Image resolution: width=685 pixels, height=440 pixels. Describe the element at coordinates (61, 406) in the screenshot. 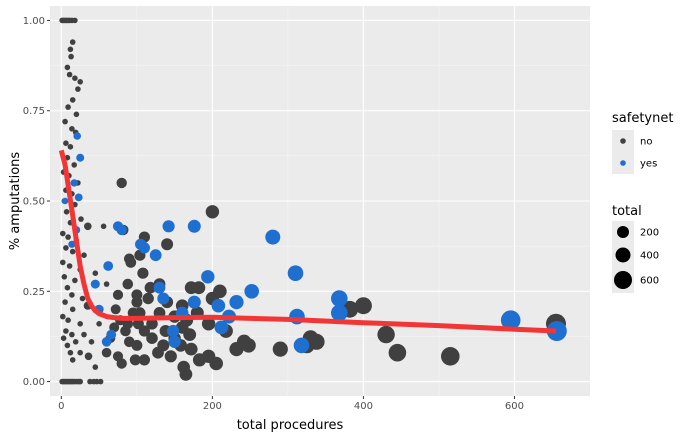

I see `x-tick-label: 0` at that location.